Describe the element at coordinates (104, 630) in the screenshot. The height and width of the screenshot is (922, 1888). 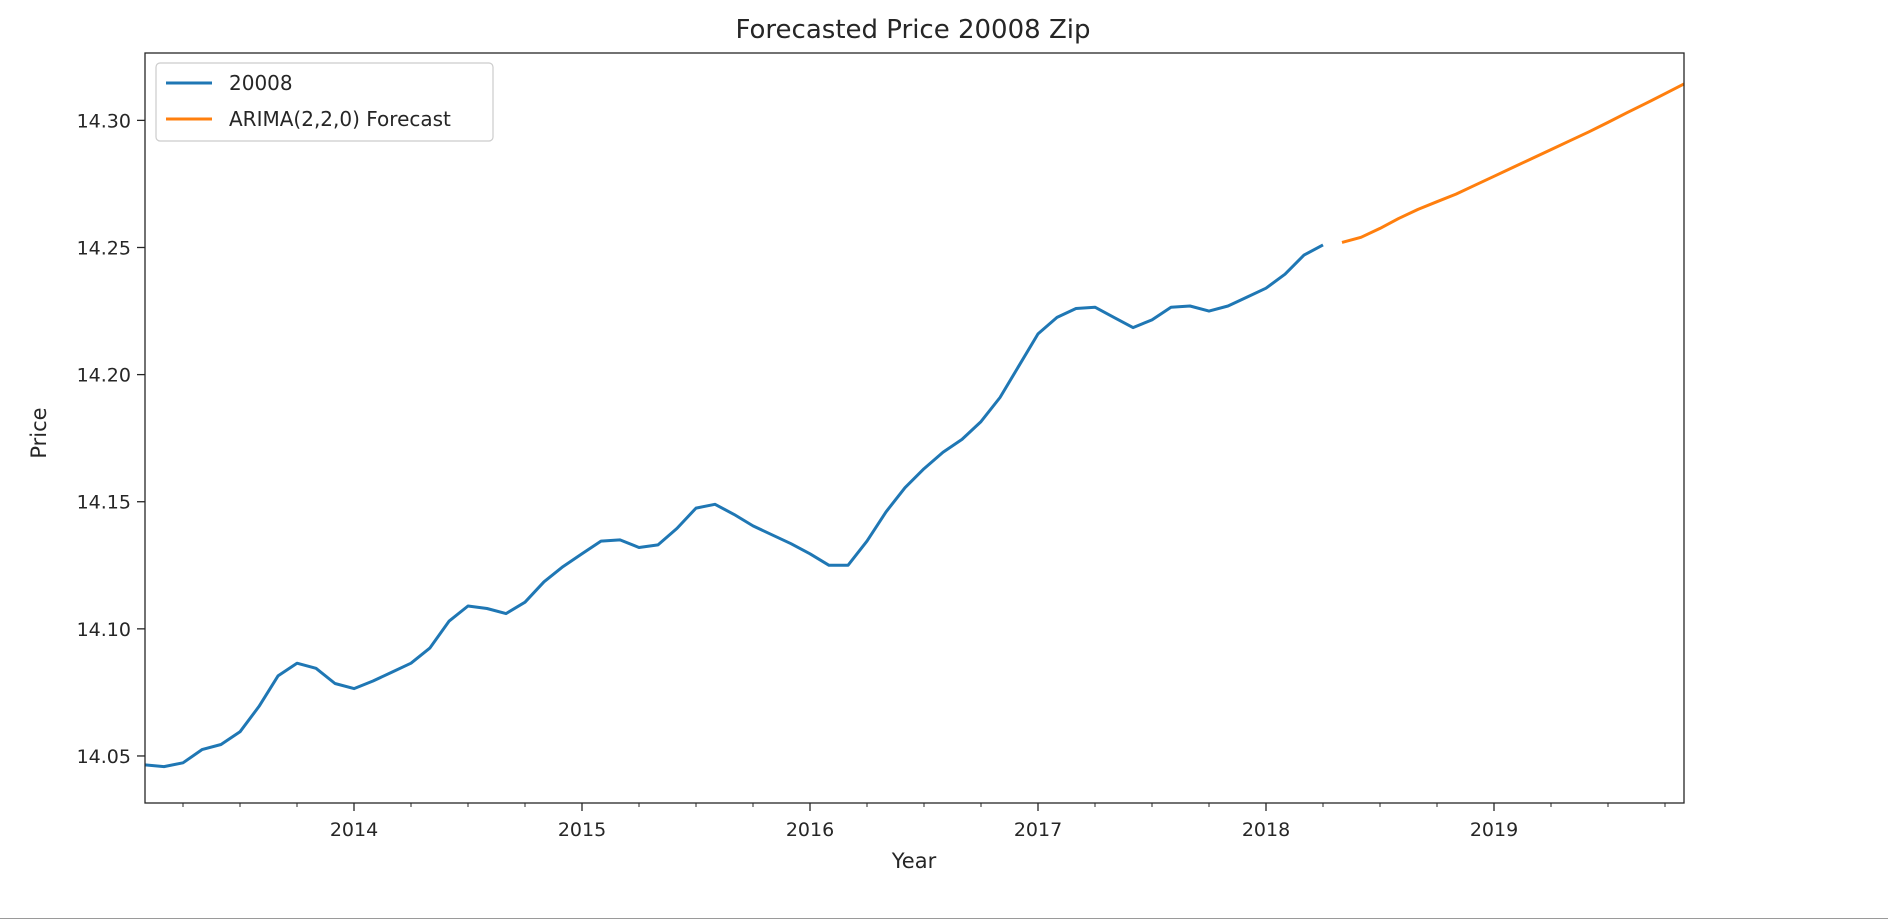
I see `y-tick-label: 14.10` at that location.